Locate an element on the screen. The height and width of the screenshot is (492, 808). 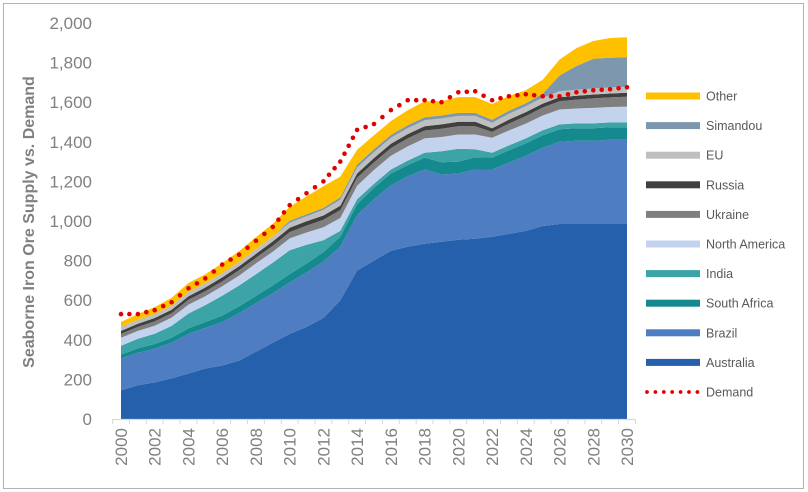
legend-label: Ukraine is located at coordinates (727, 215).